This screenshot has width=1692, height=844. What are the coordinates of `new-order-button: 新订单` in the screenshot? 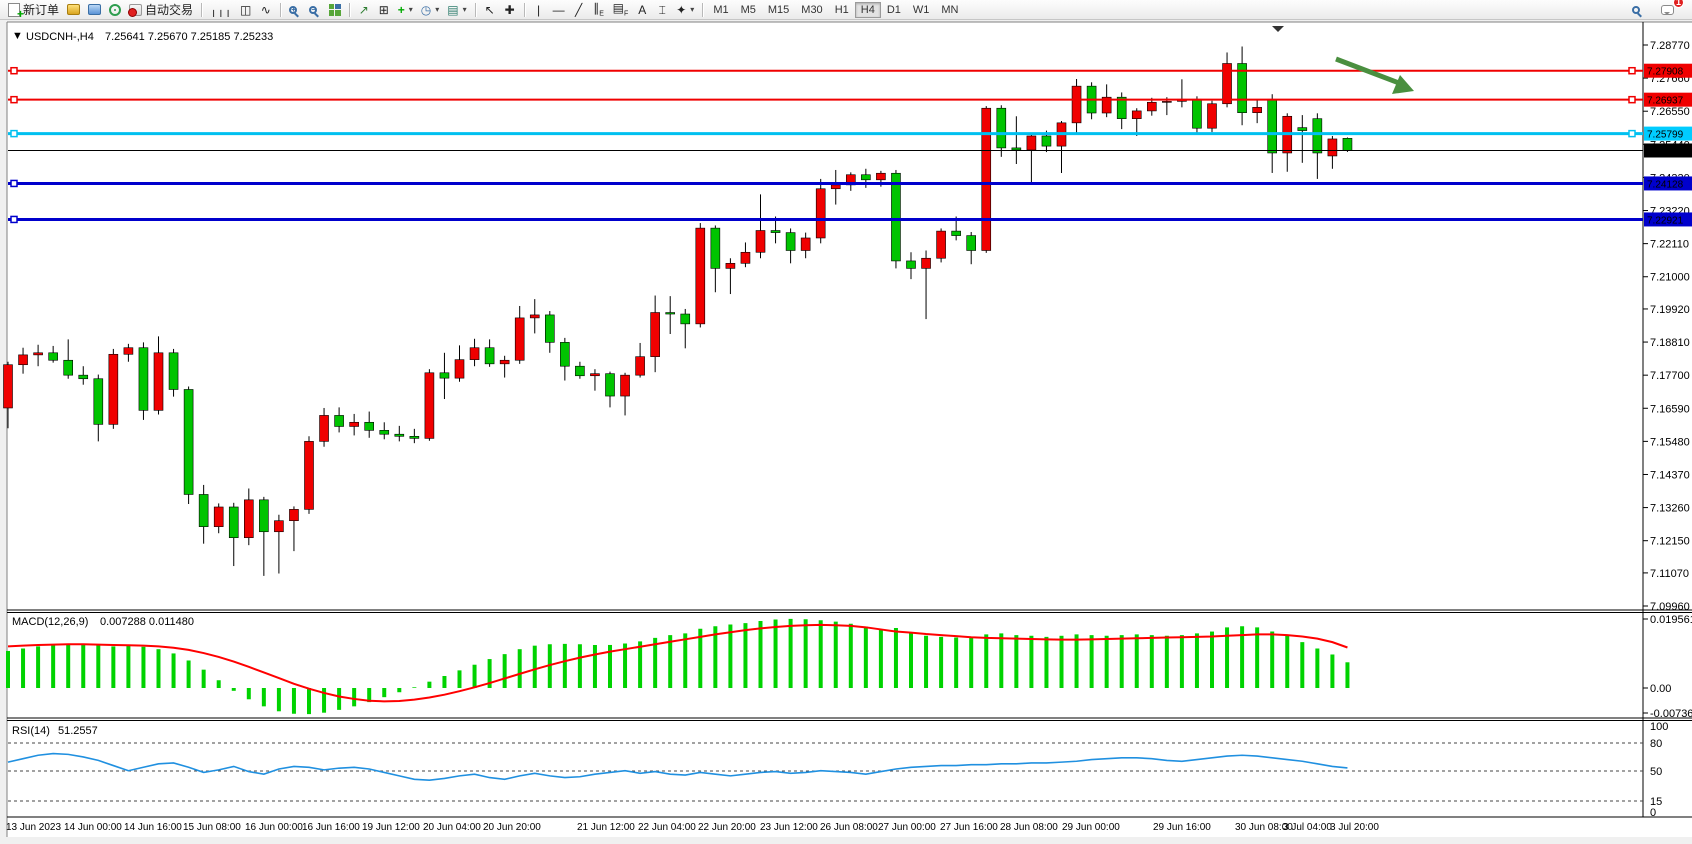 It's located at (33, 11).